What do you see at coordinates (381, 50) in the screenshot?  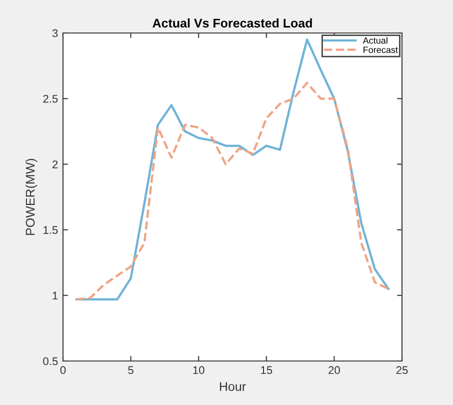 I see `legend-label: Forecast` at bounding box center [381, 50].